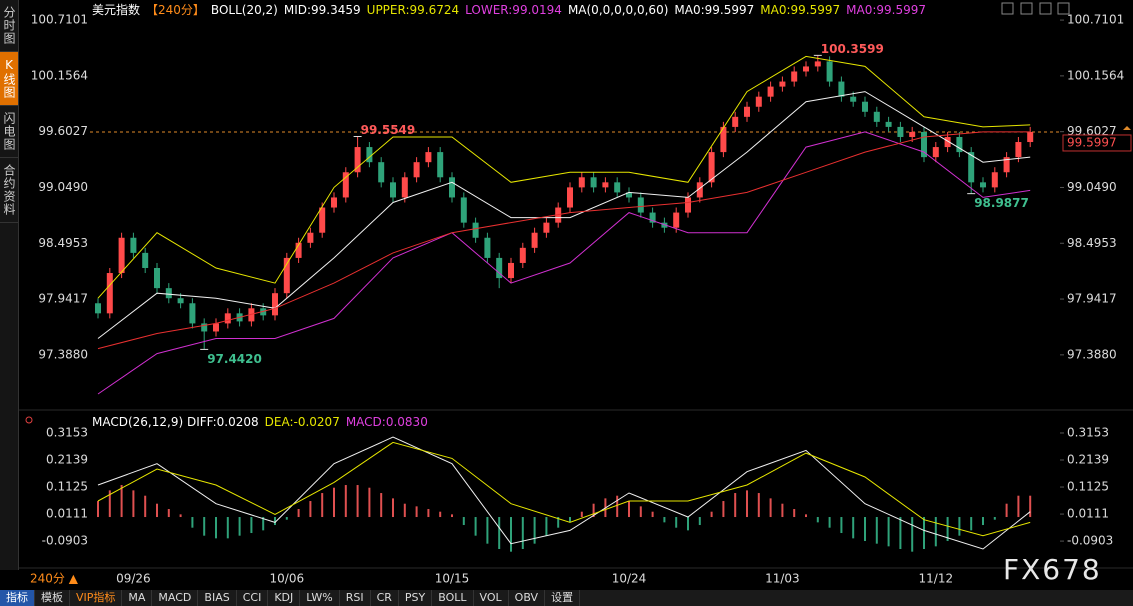  Describe the element at coordinates (1088, 432) in the screenshot. I see `y-tick-label: 0.3153` at that location.